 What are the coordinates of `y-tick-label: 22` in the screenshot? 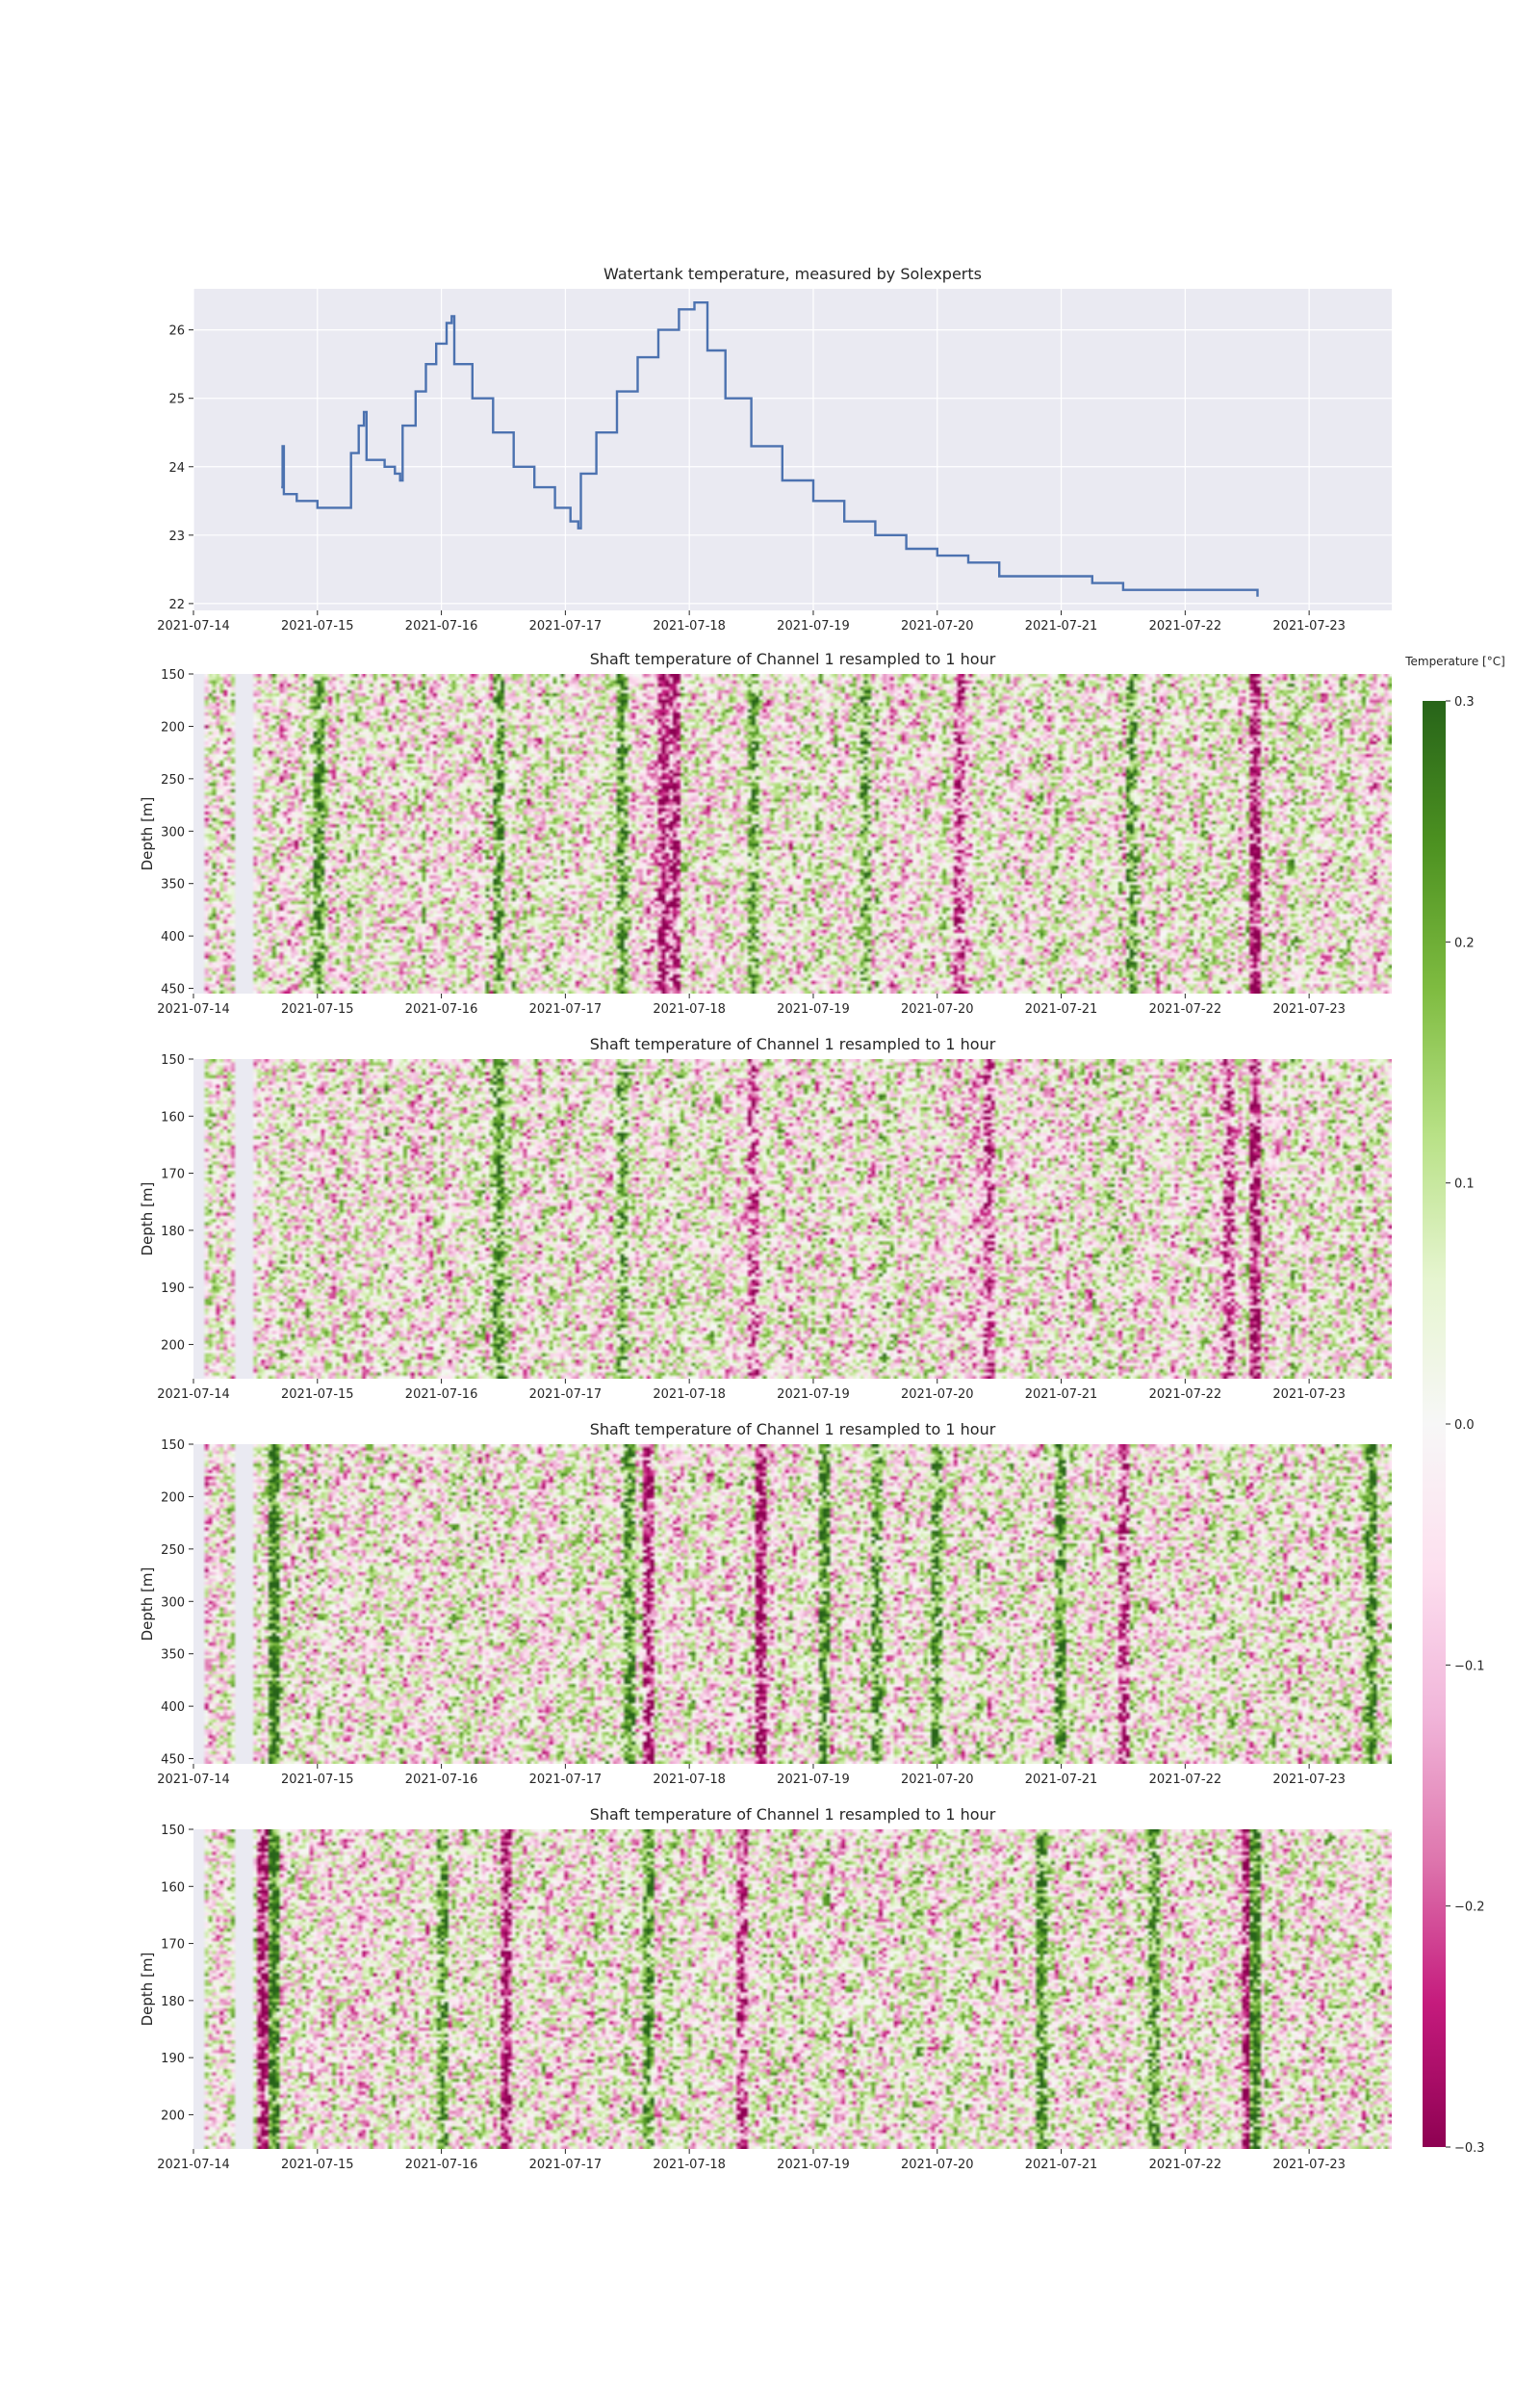 It's located at (176, 605).